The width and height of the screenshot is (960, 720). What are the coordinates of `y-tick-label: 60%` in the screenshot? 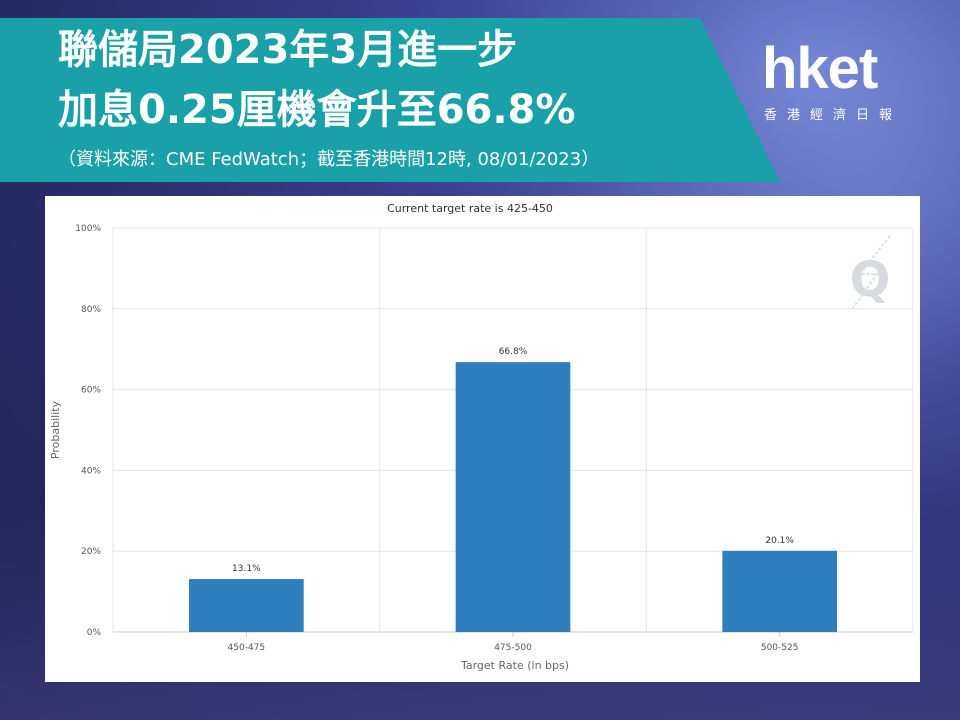 It's located at (91, 391).